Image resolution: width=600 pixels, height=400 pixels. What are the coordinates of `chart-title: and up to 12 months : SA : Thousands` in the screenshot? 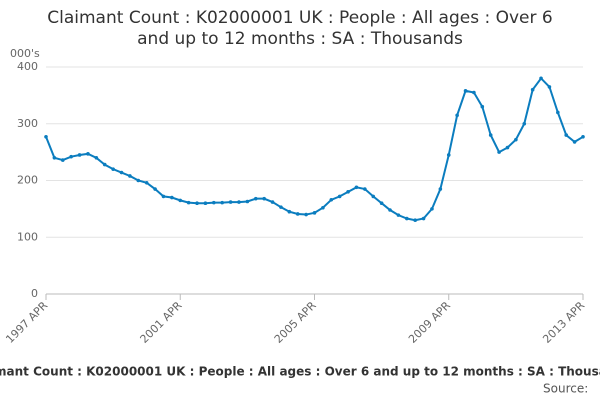 It's located at (300, 39).